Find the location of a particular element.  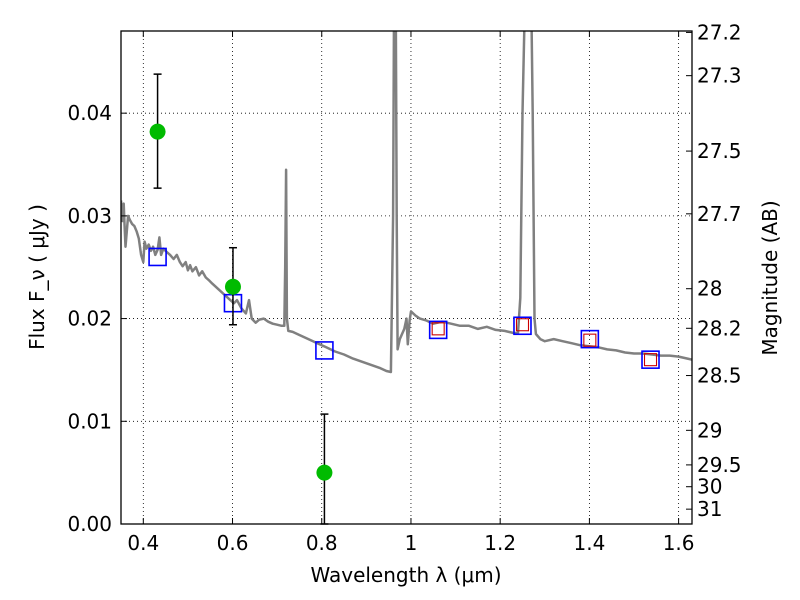

y-axis-label: Flux F_ν ( μJy ) is located at coordinates (37, 277).